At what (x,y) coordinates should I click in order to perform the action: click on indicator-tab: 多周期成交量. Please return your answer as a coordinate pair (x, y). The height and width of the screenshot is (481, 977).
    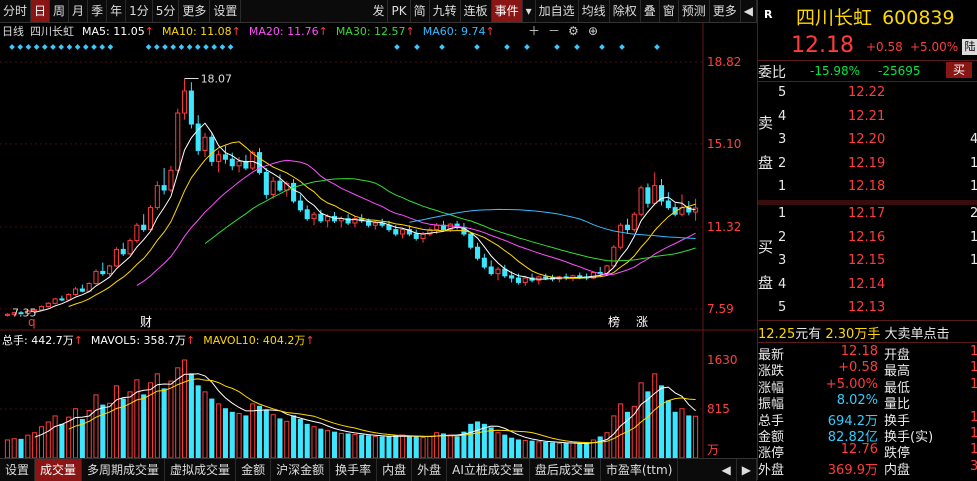
    Looking at the image, I should click on (124, 470).